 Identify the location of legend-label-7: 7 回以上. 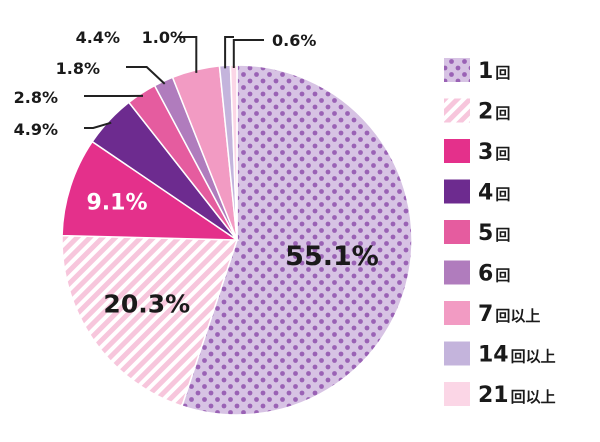
(509, 314).